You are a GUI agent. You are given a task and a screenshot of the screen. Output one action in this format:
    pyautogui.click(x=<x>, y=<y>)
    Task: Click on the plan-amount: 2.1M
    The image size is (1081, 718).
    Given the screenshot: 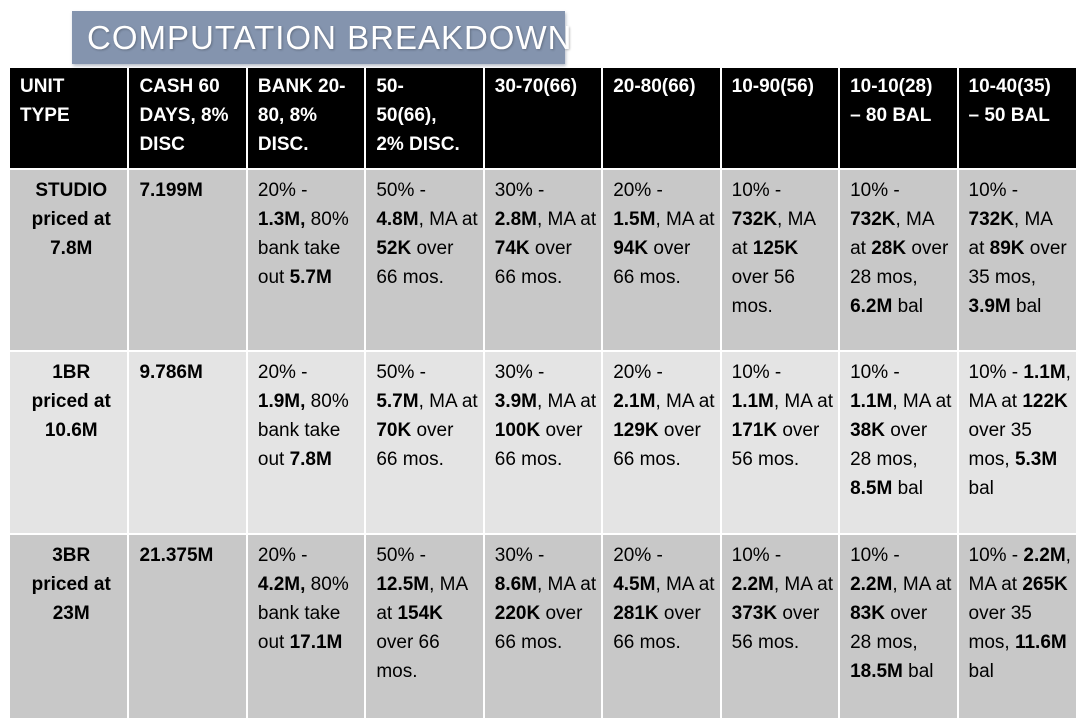 What is the action you would take?
    pyautogui.click(x=634, y=401)
    